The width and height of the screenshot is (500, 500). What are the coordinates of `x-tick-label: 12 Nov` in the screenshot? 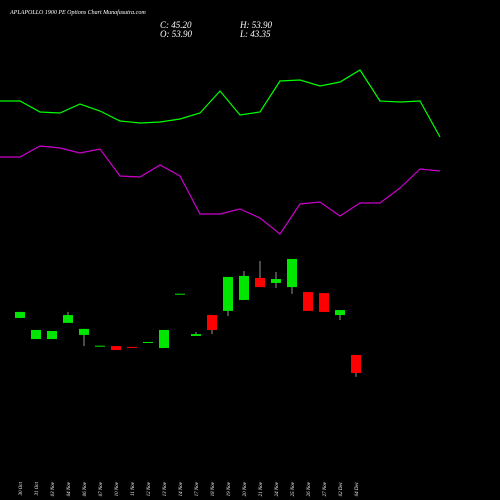 It's located at (149, 488).